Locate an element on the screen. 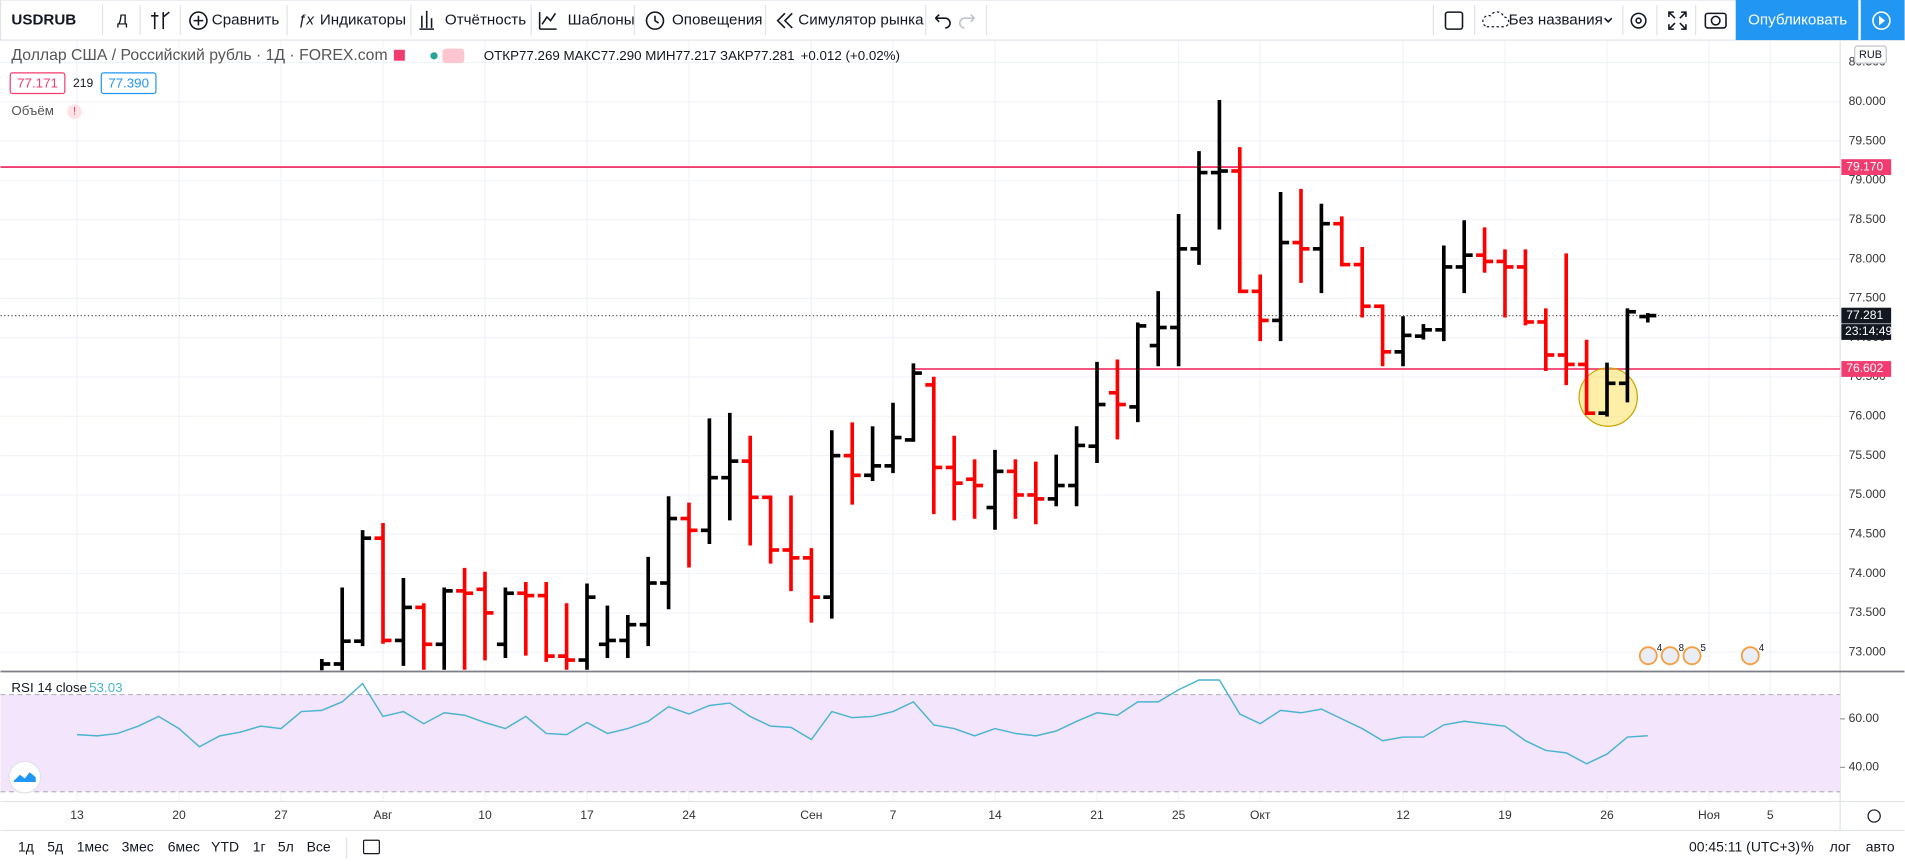 This screenshot has width=1905, height=867. range-button: 1мес is located at coordinates (93, 846).